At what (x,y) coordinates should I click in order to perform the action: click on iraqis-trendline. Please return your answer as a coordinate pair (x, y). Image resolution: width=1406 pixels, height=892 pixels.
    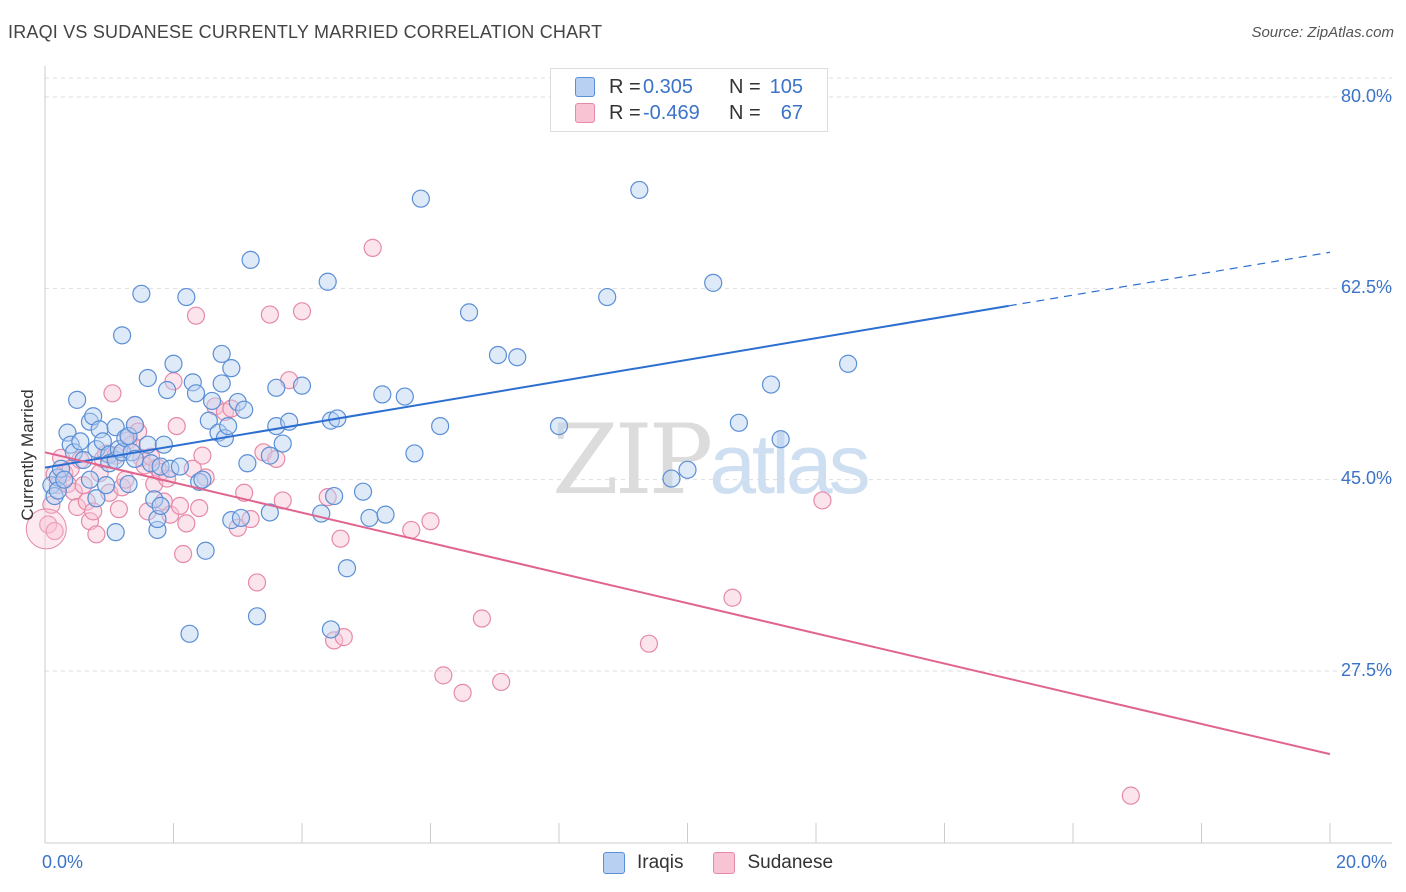
    Looking at the image, I should click on (526, 386).